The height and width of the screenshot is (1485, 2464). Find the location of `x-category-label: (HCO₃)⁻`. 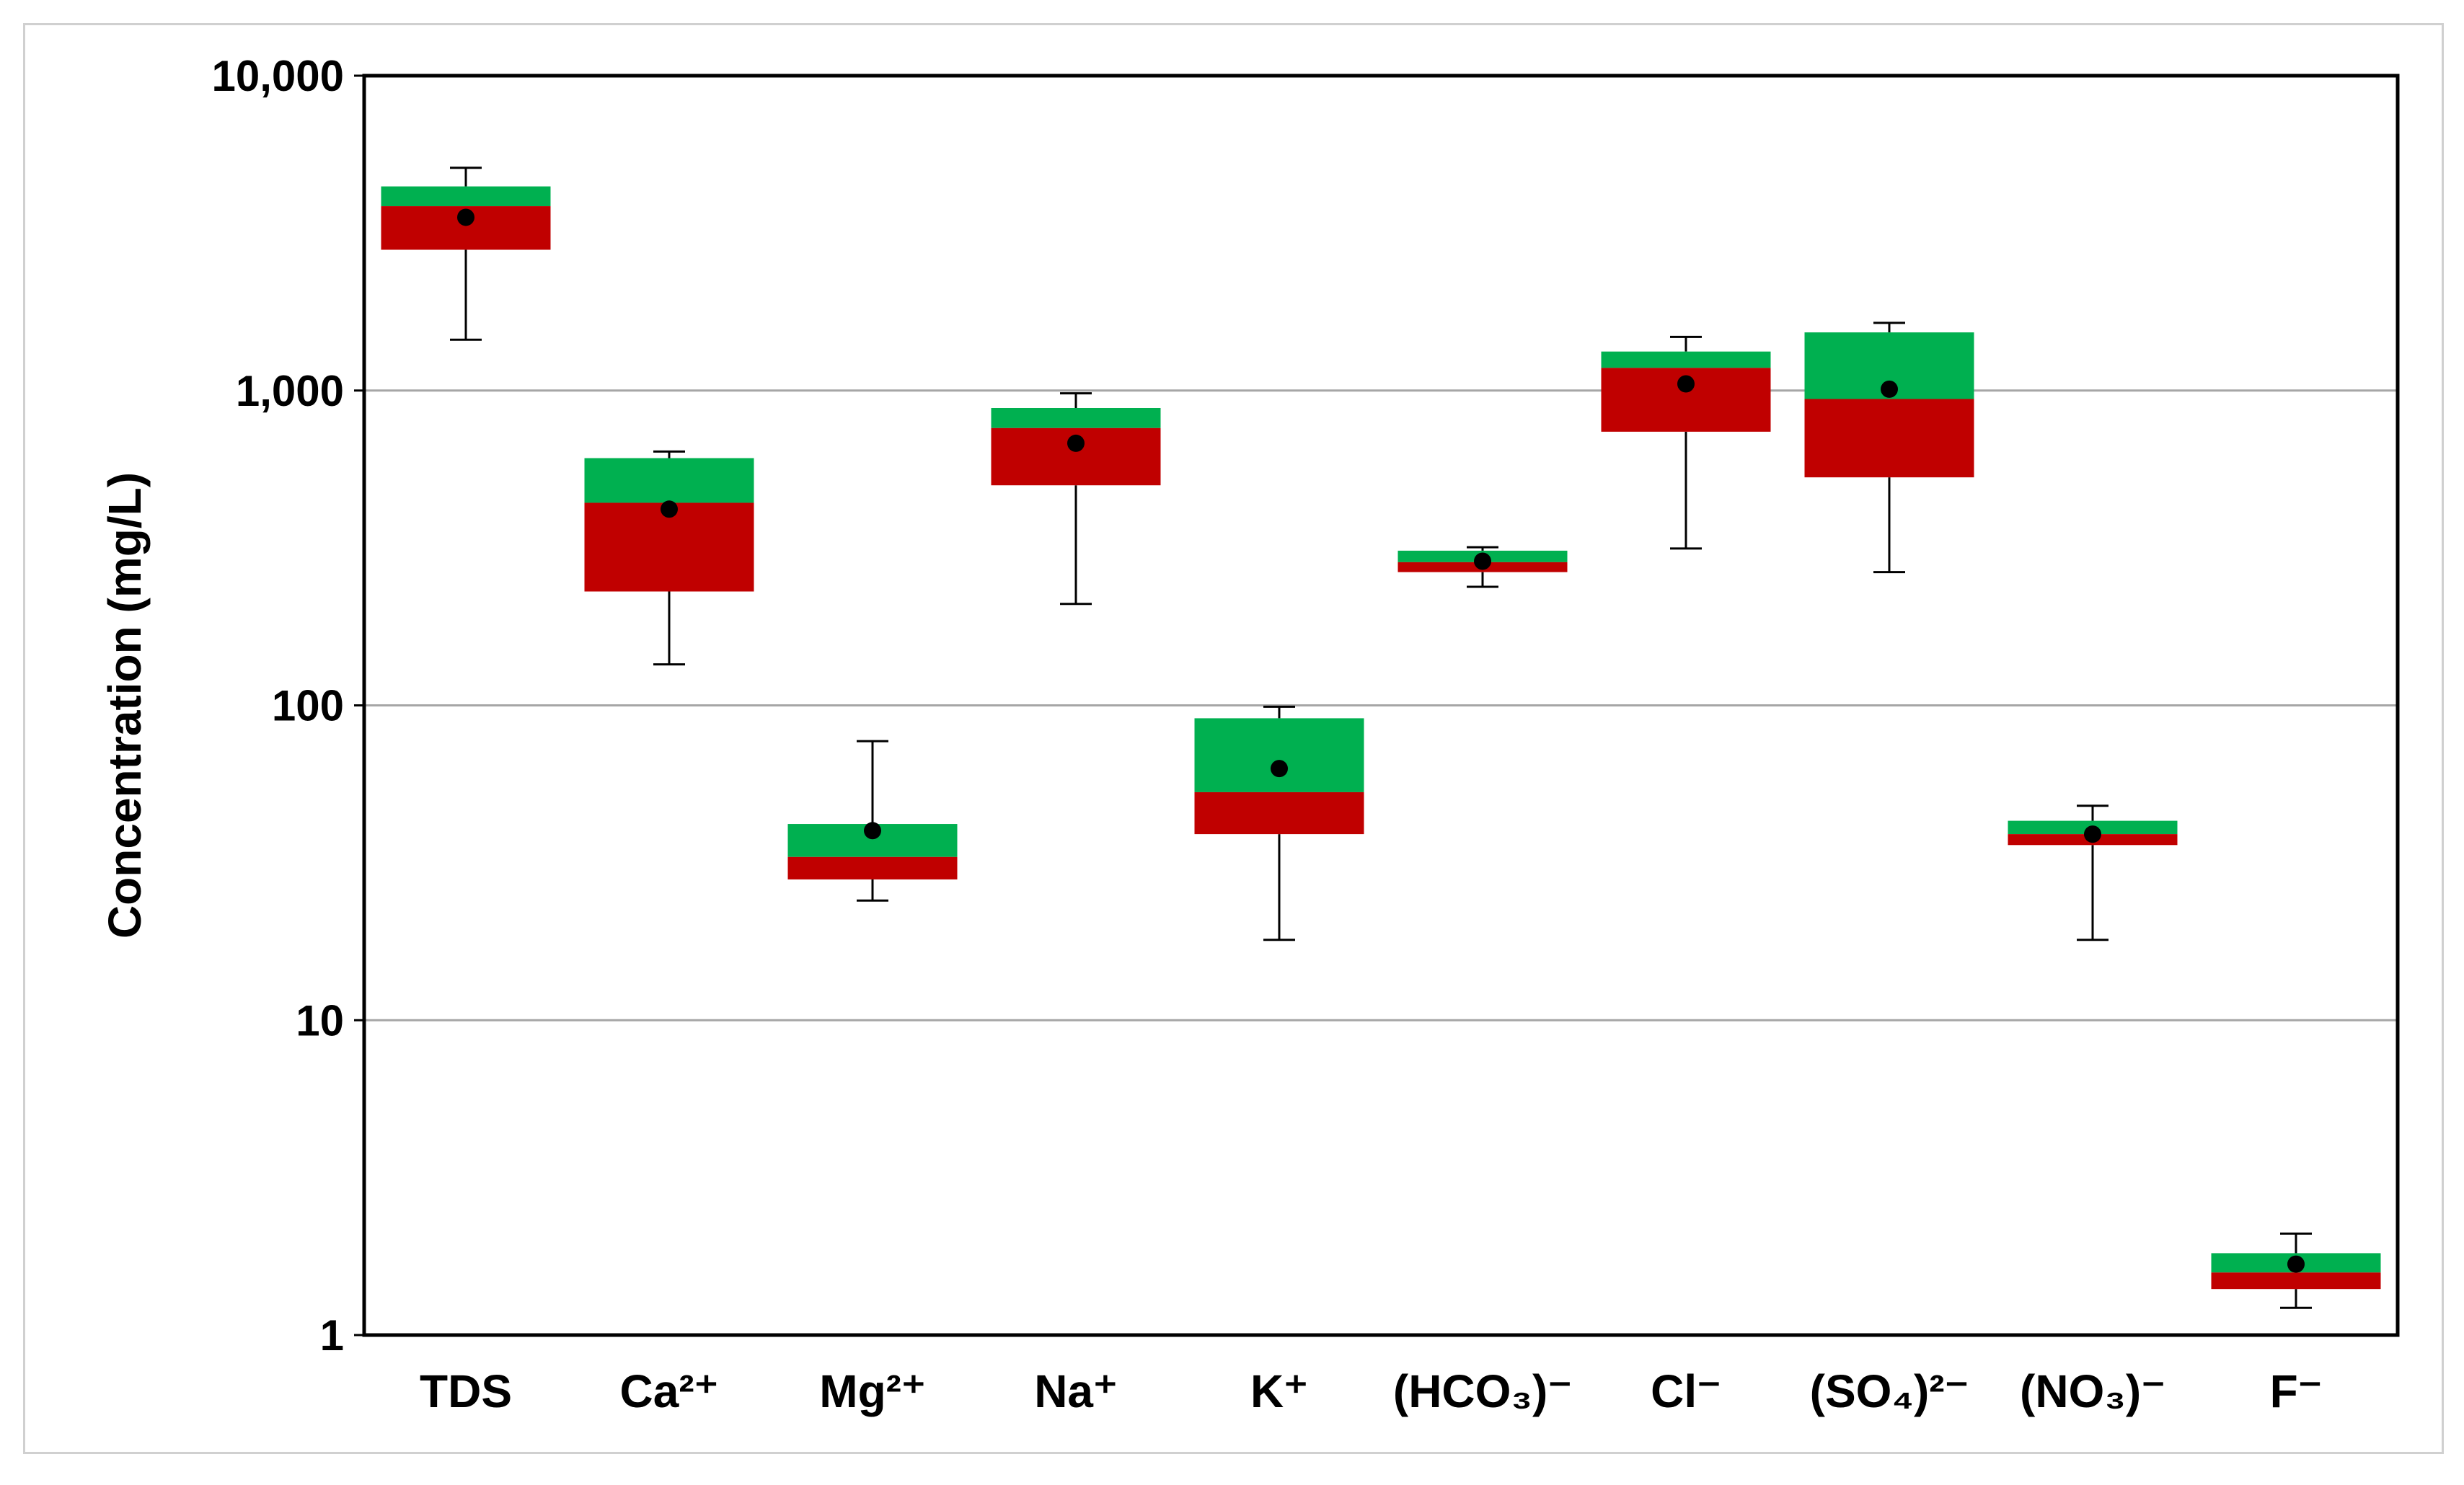

x-category-label: (HCO₃)⁻ is located at coordinates (1482, 1391).